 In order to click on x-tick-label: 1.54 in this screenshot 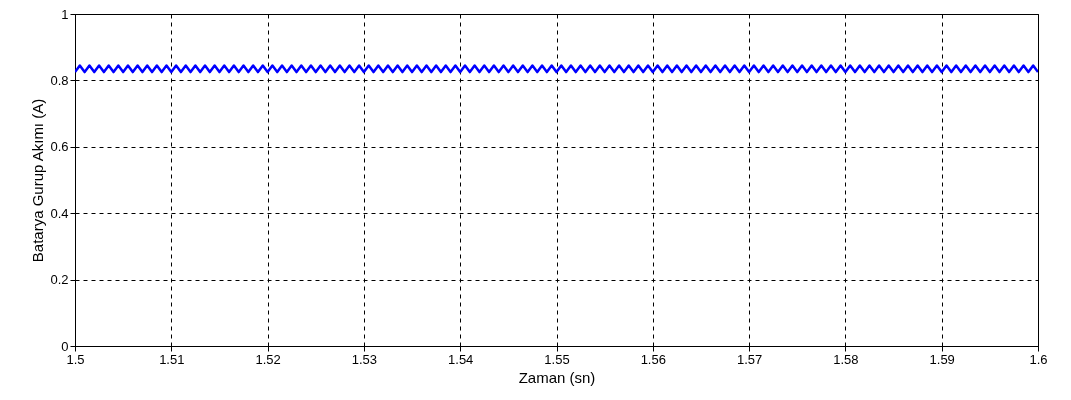, I will do `click(461, 359)`.